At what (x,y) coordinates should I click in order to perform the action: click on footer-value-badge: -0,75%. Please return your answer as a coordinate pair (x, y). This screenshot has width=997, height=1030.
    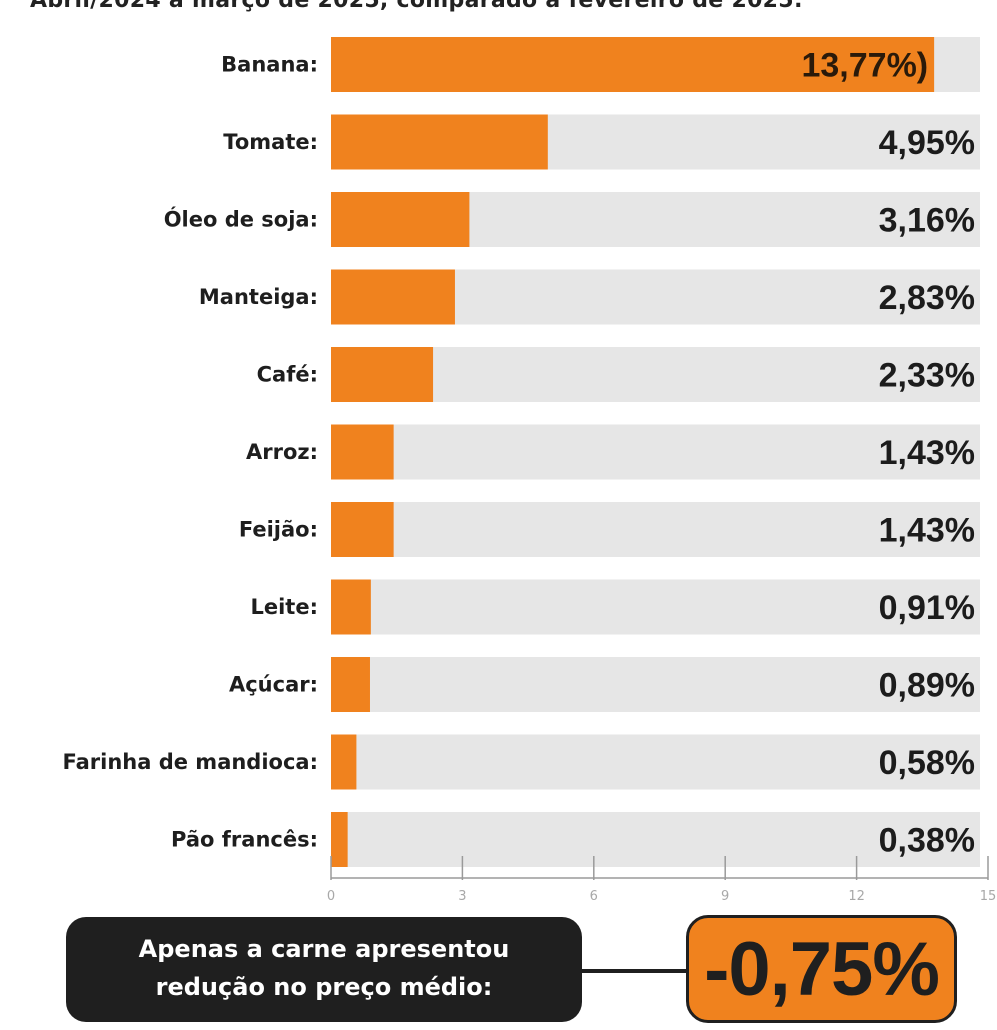
    Looking at the image, I should click on (821, 969).